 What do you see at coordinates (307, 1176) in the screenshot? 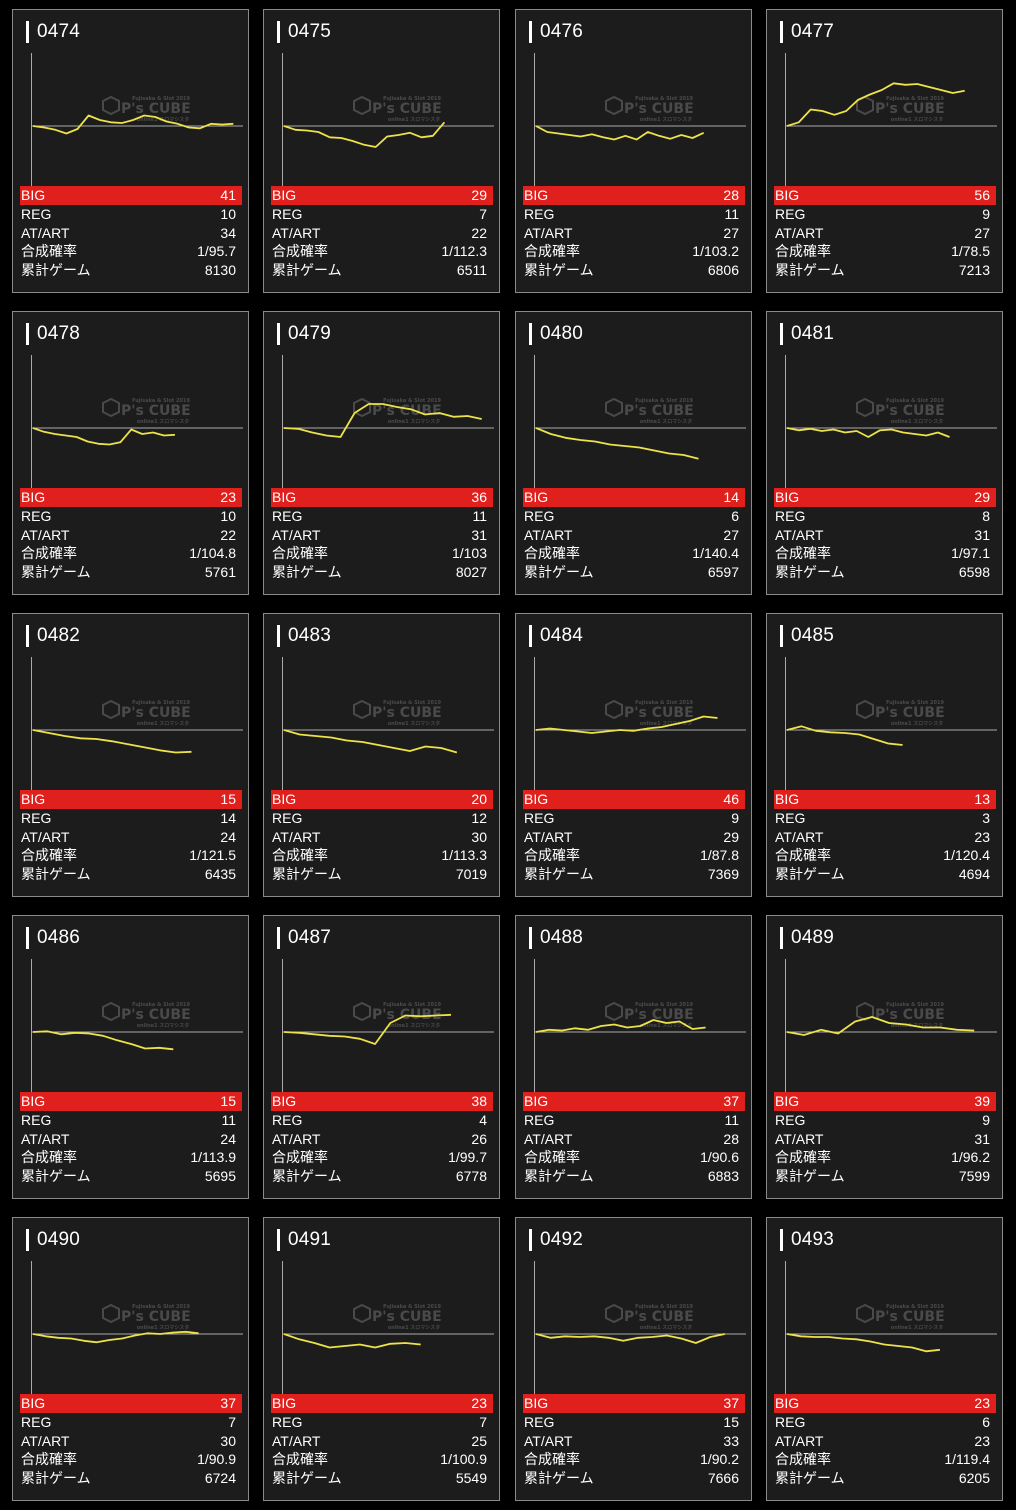
I see `games-label: 累計ゲーム` at bounding box center [307, 1176].